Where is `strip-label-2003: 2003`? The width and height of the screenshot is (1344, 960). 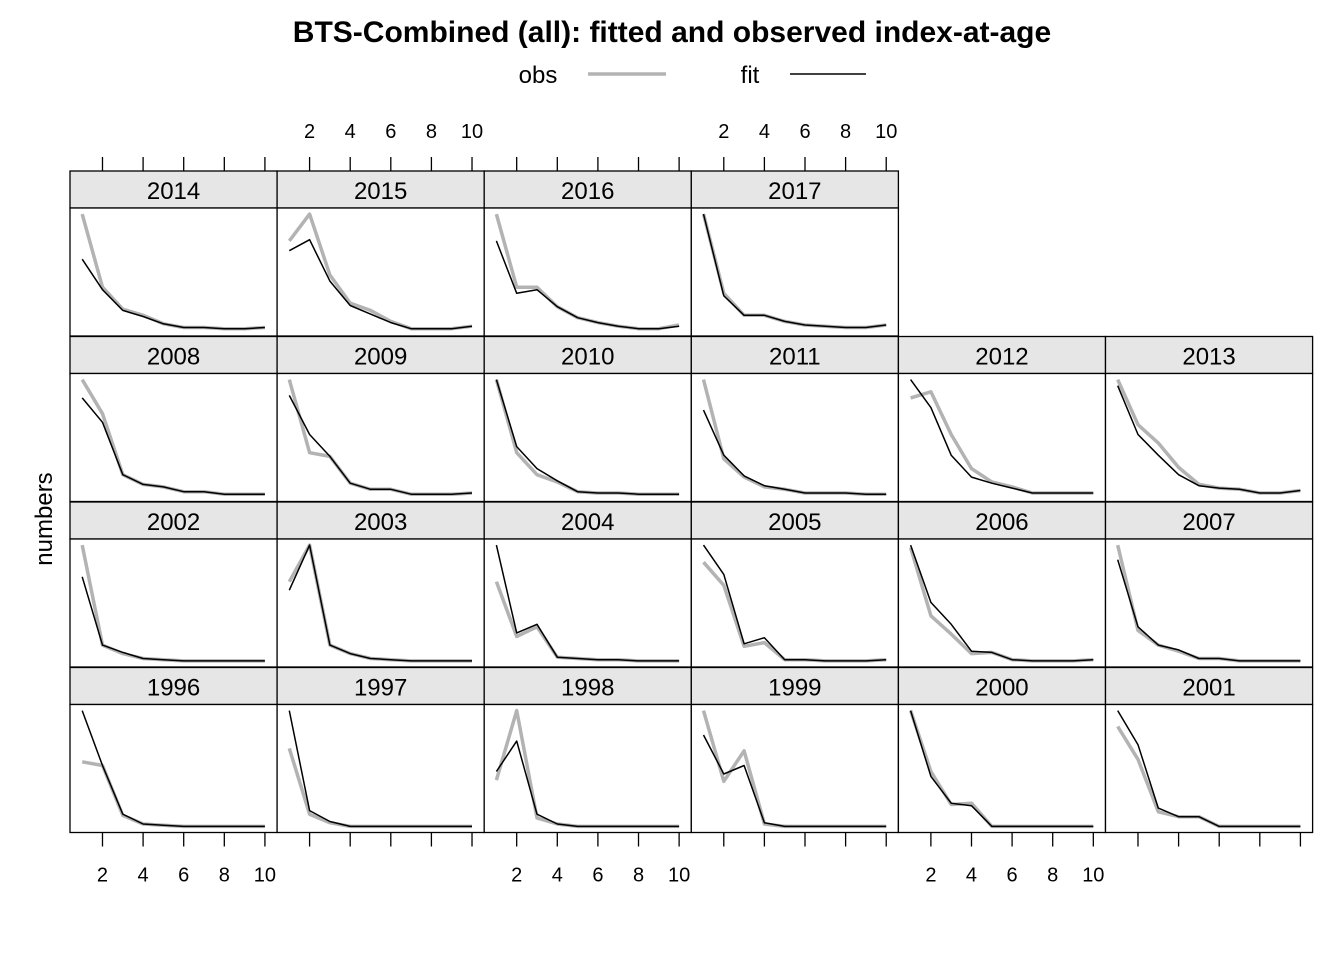 strip-label-2003: 2003 is located at coordinates (380, 522).